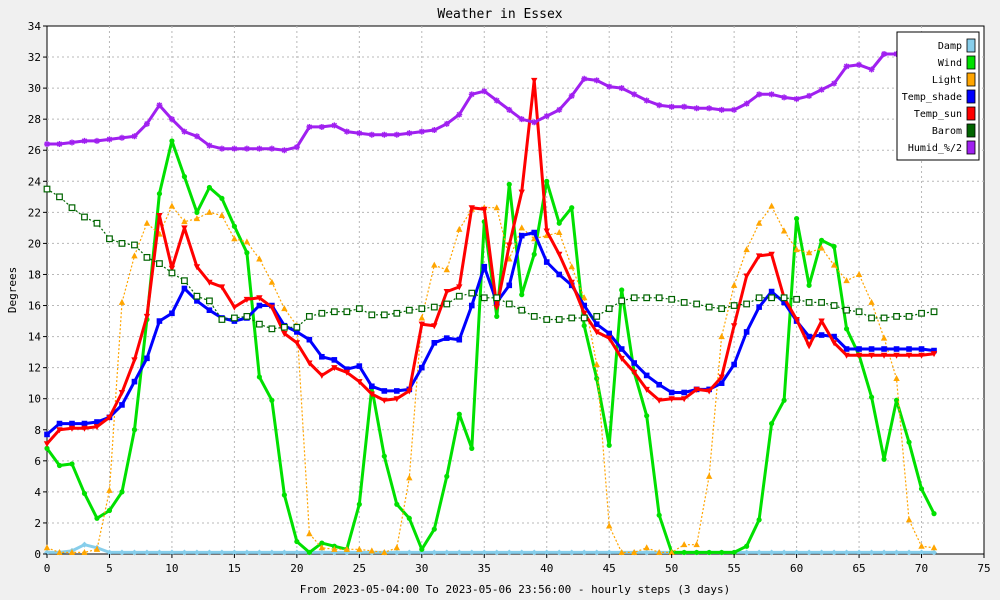 Image resolution: width=1000 pixels, height=600 pixels. I want to click on y-tick-label: 32, so click(34, 57).